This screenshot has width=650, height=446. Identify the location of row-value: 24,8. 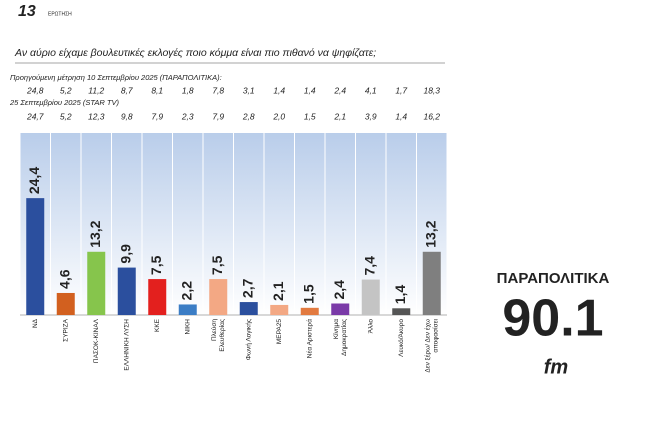
(35, 90).